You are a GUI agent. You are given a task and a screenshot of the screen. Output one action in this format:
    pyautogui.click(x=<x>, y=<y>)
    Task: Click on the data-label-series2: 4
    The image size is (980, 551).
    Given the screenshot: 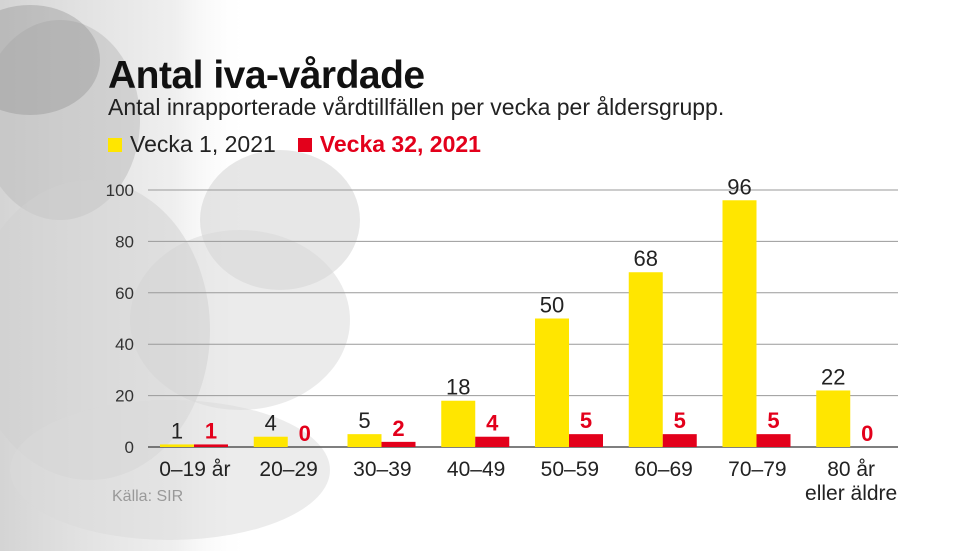 What is the action you would take?
    pyautogui.click(x=492, y=423)
    